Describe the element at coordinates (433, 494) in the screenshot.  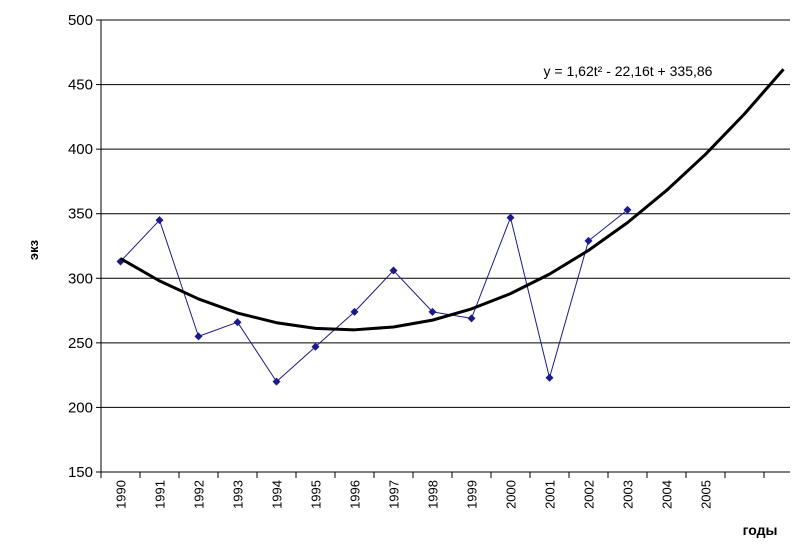
I see `x-tick-label: 1998` at that location.